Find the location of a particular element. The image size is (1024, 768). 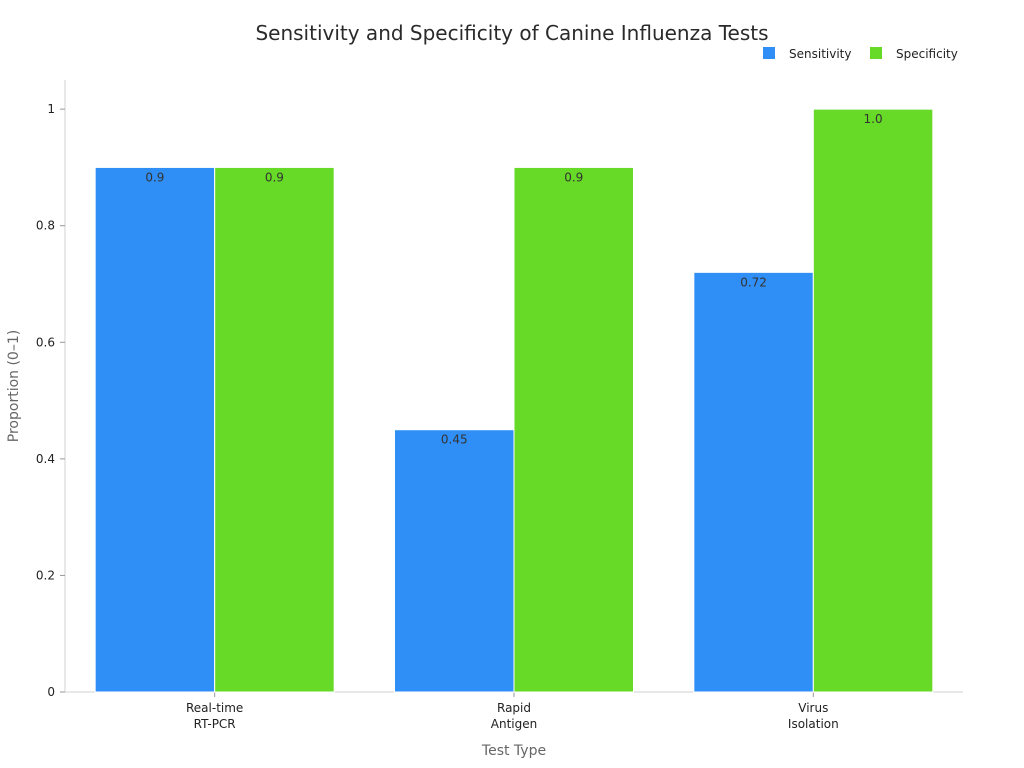

data-label: 1.0 is located at coordinates (873, 119).